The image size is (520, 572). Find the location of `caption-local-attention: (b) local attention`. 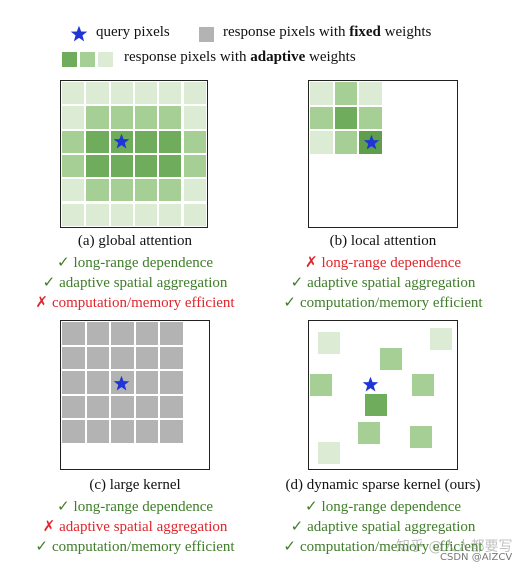

caption-local-attention: (b) local attention is located at coordinates (383, 241).